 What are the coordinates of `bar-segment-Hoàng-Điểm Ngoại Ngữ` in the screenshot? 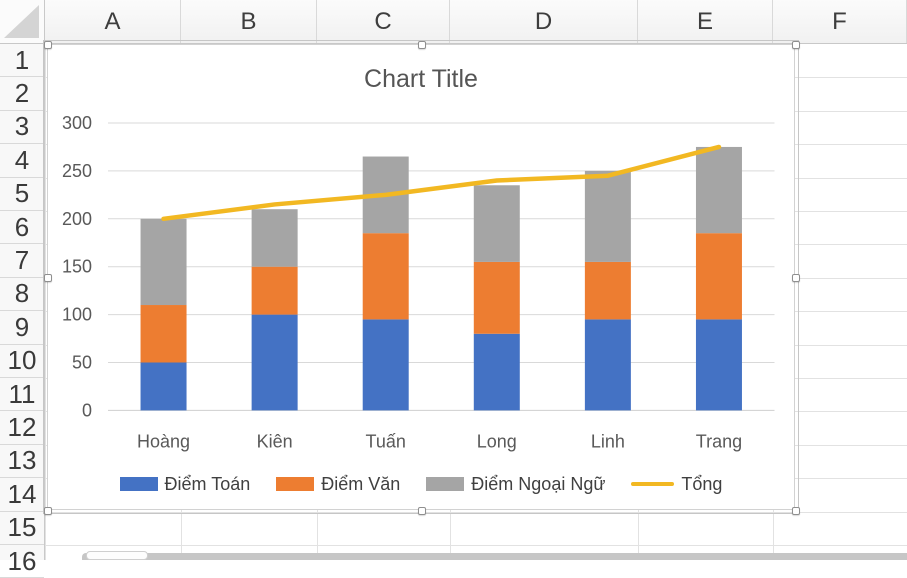 It's located at (163, 262).